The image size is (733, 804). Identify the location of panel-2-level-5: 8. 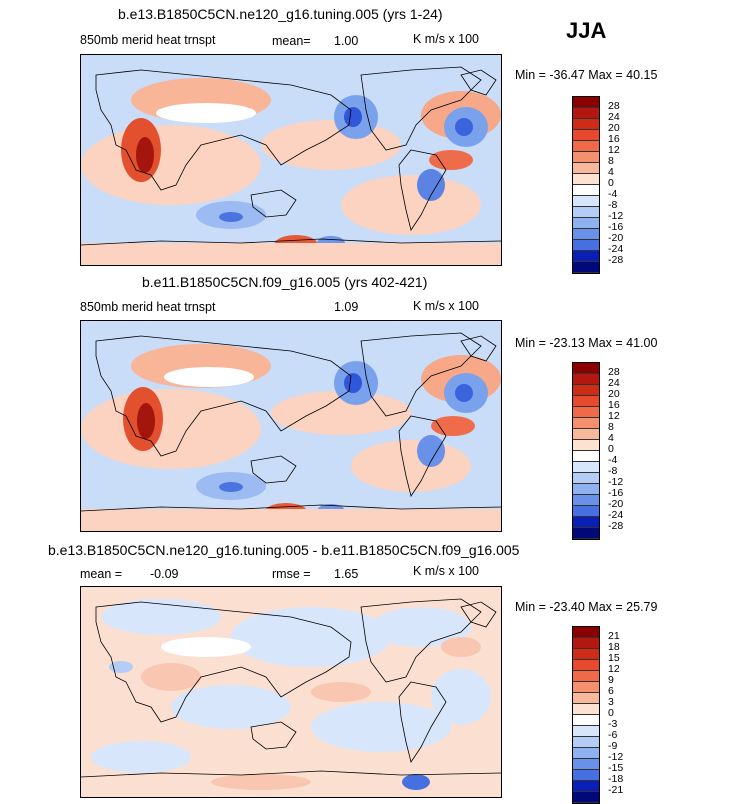
(611, 427).